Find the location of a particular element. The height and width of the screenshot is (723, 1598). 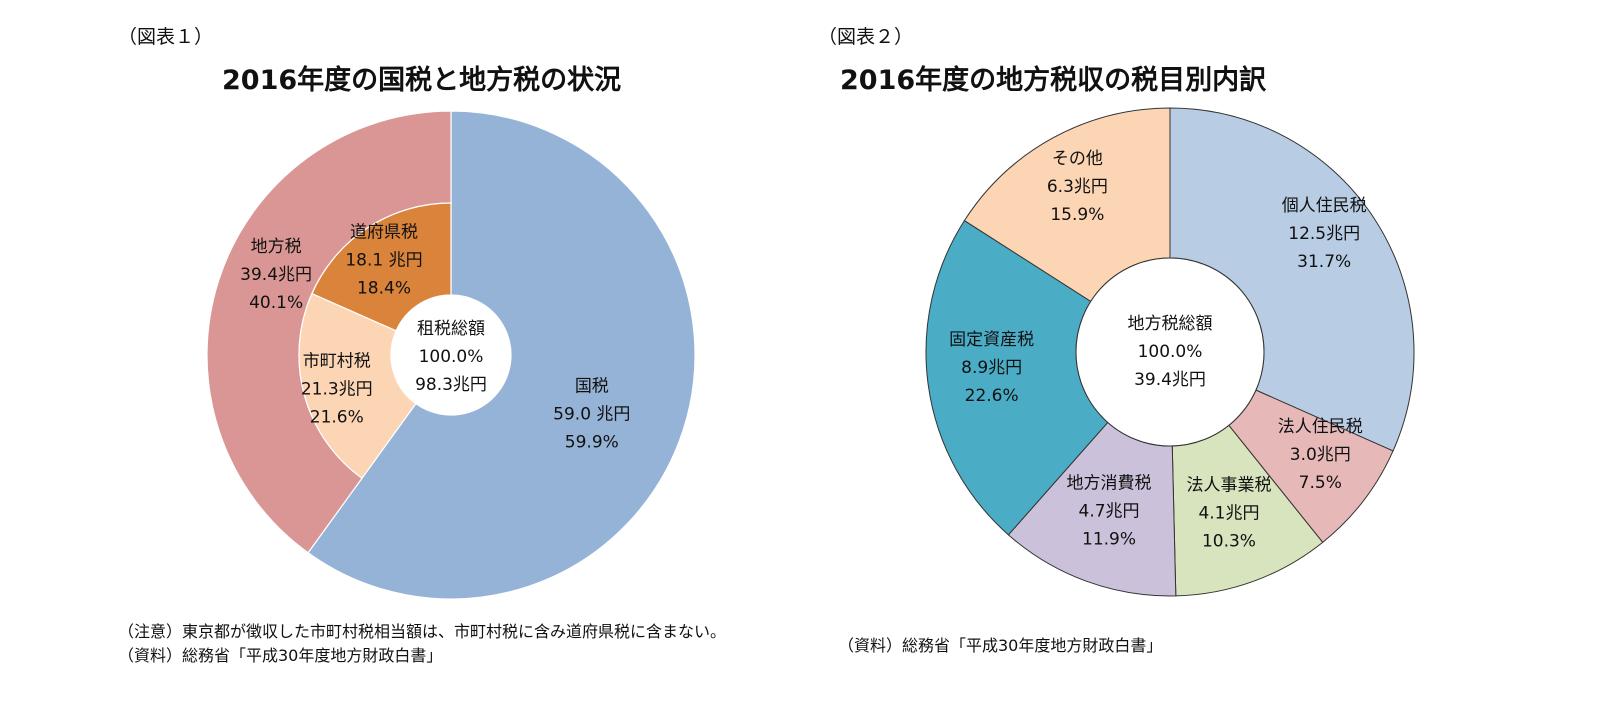

label-municipal-tax-line-2: 21.6% is located at coordinates (337, 417).